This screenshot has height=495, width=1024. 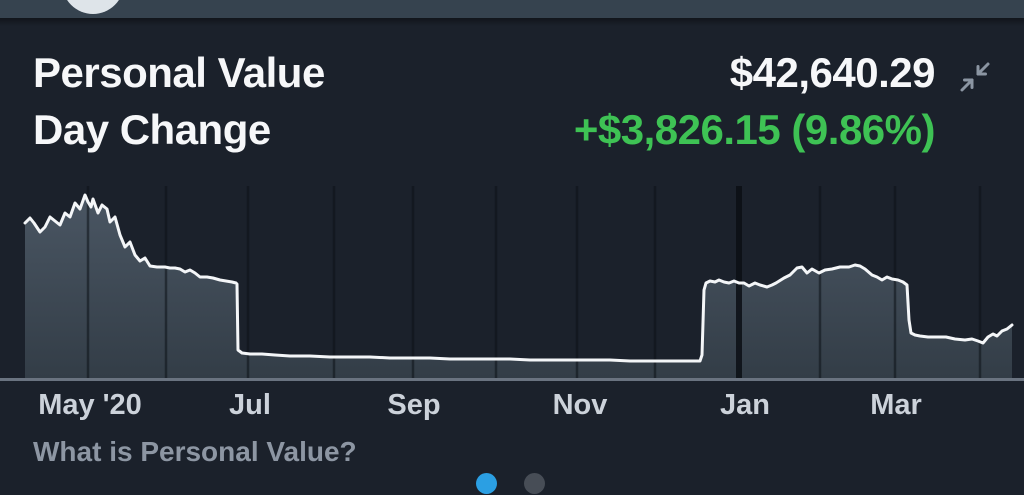 What do you see at coordinates (250, 405) in the screenshot?
I see `x-axis-tick-label: Jul` at bounding box center [250, 405].